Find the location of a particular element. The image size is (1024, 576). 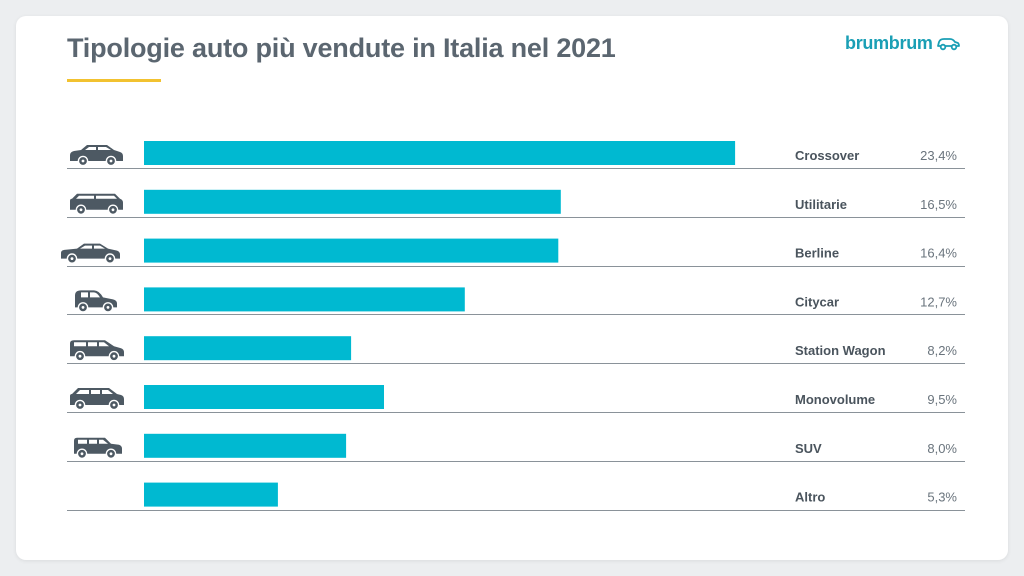

category-label: Citycar is located at coordinates (817, 301).